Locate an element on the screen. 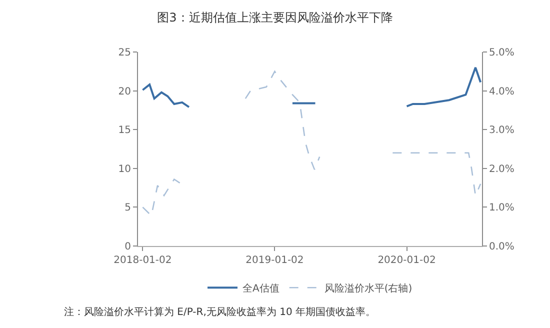 This screenshot has width=550, height=328. y-tick-label: 10 is located at coordinates (124, 169).